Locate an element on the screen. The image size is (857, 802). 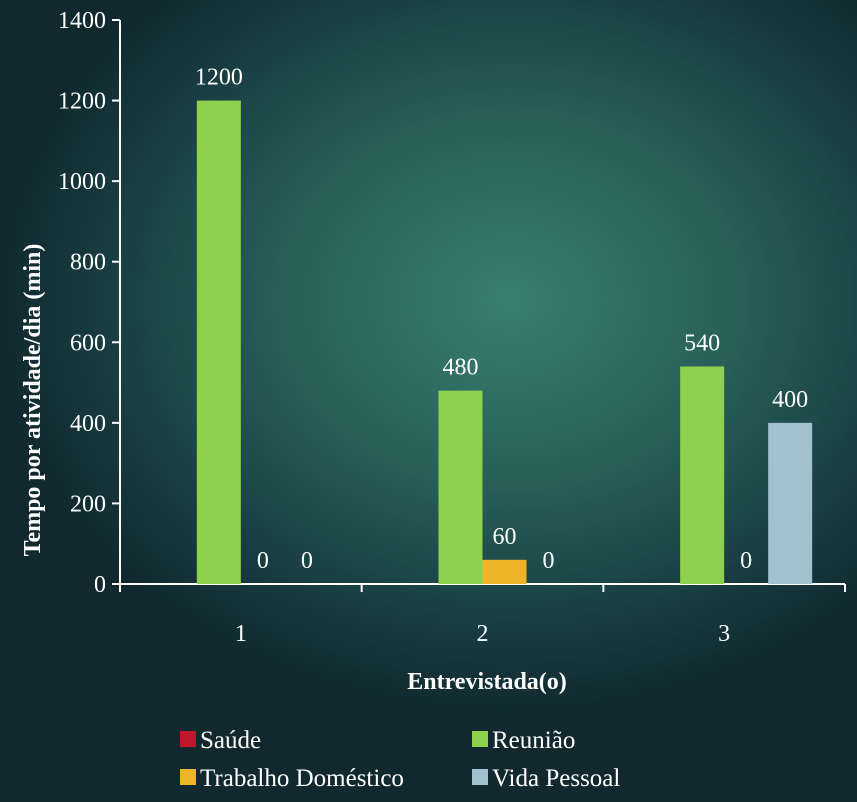
x-tick-label: 1 is located at coordinates (241, 634).